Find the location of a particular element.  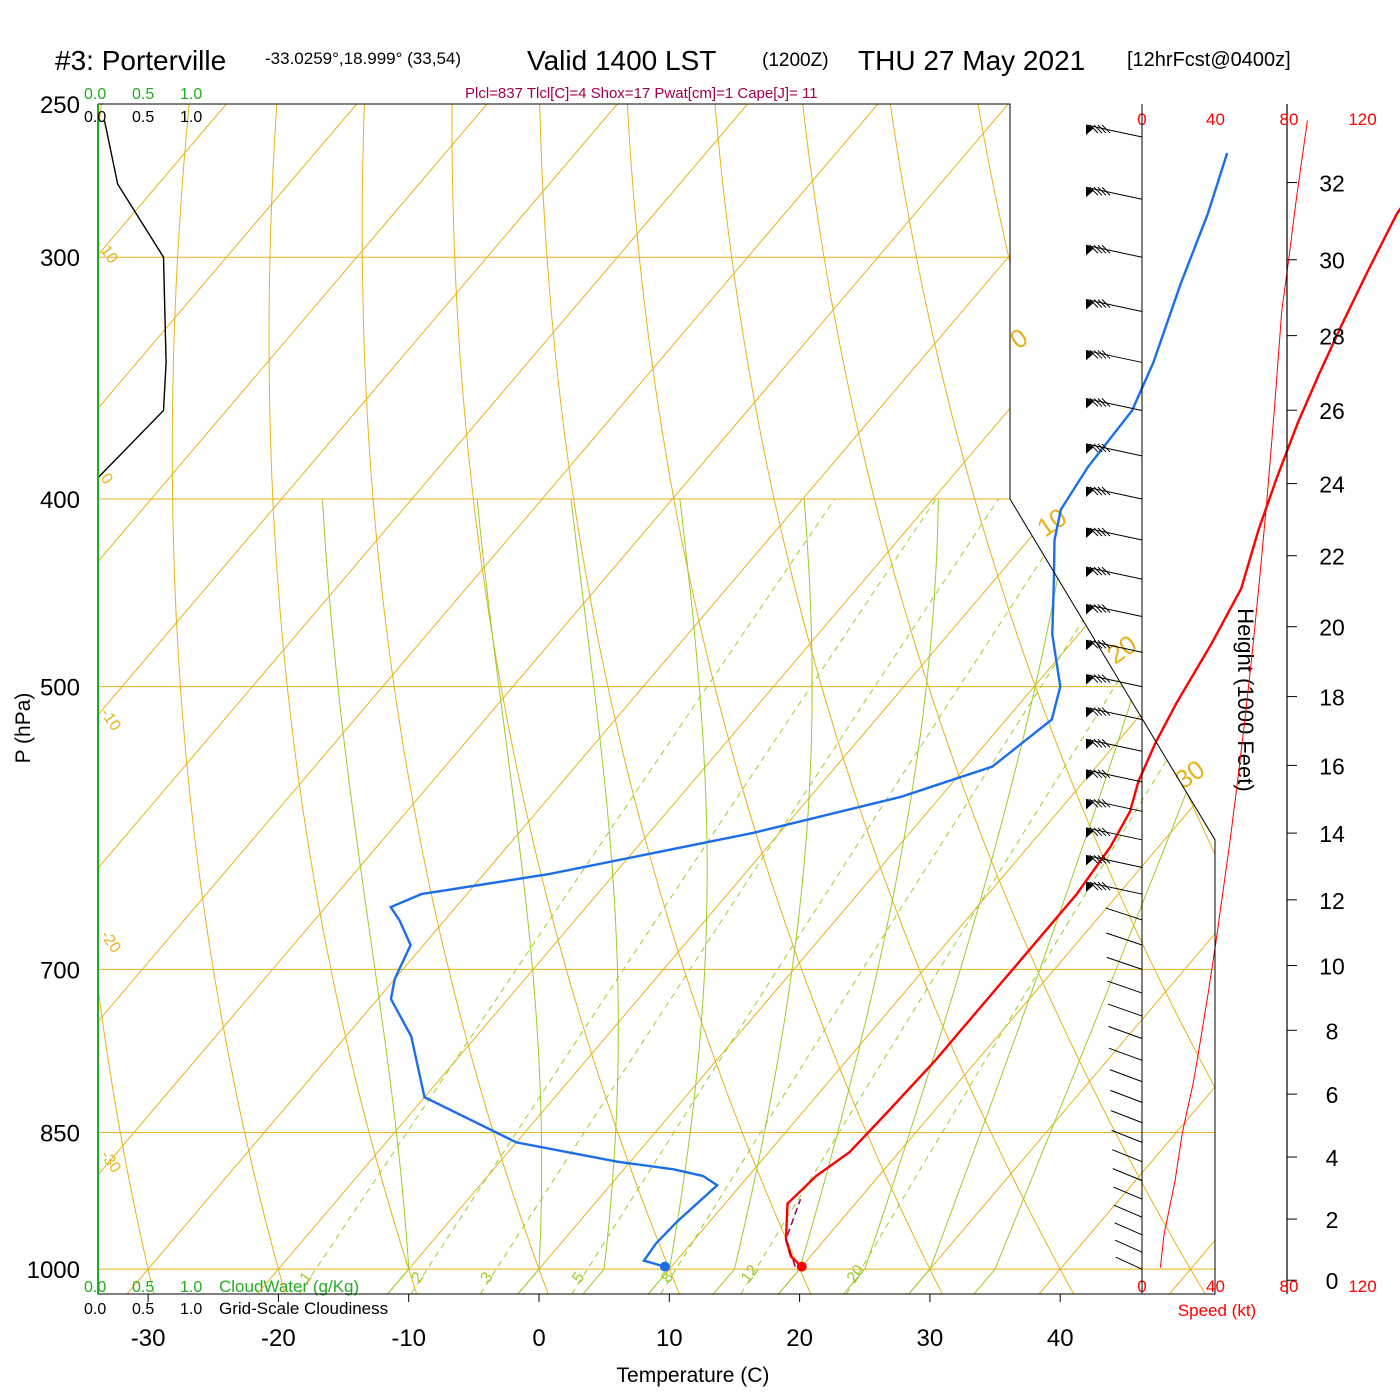

height-tick-label: 18 is located at coordinates (1332, 698).